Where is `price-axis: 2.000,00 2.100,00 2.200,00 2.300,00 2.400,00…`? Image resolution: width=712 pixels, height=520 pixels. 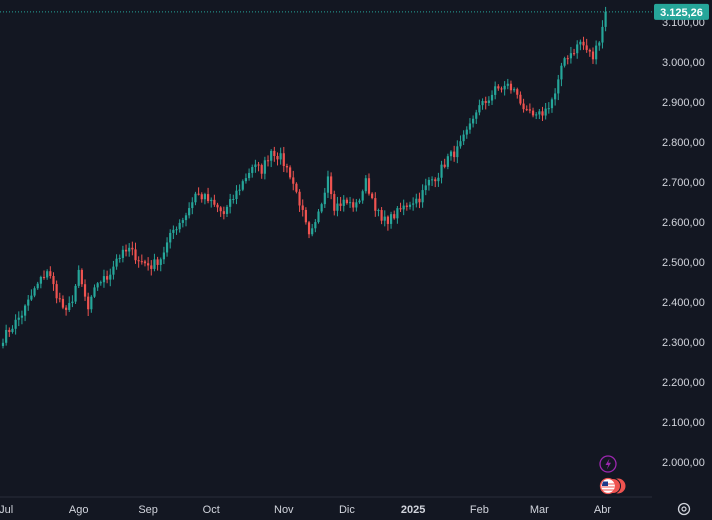
price-axis: 2.000,00 2.100,00 2.200,00 2.300,00 2.400,00… is located at coordinates (683, 243).